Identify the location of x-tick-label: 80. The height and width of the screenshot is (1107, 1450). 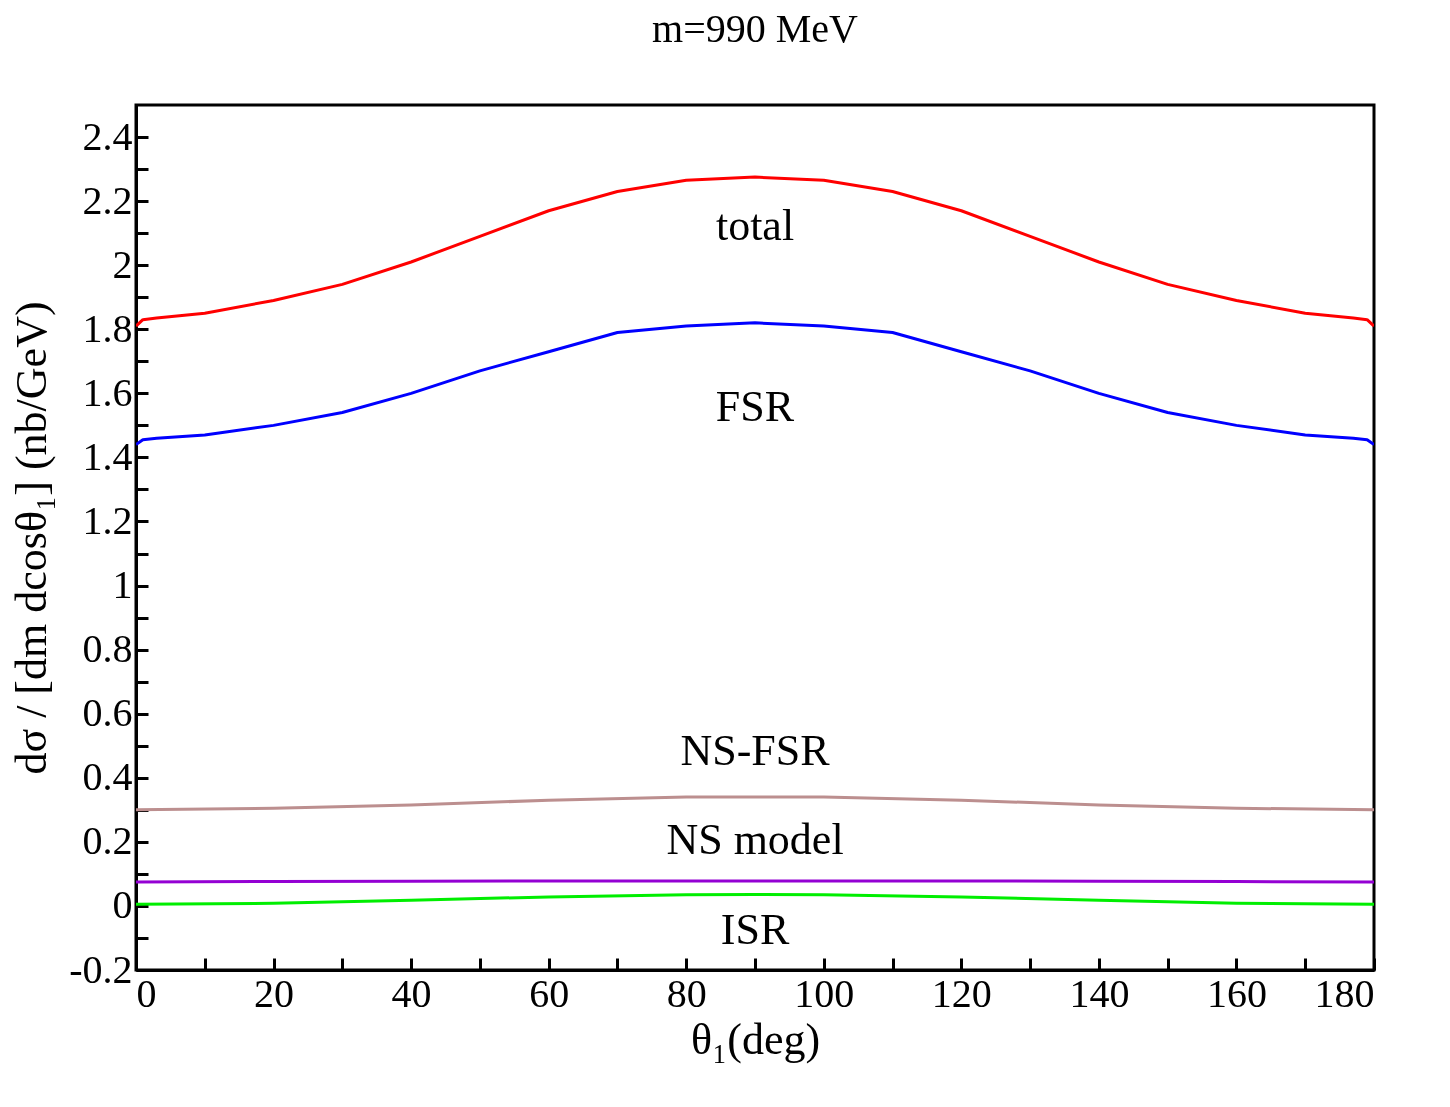
(686, 993).